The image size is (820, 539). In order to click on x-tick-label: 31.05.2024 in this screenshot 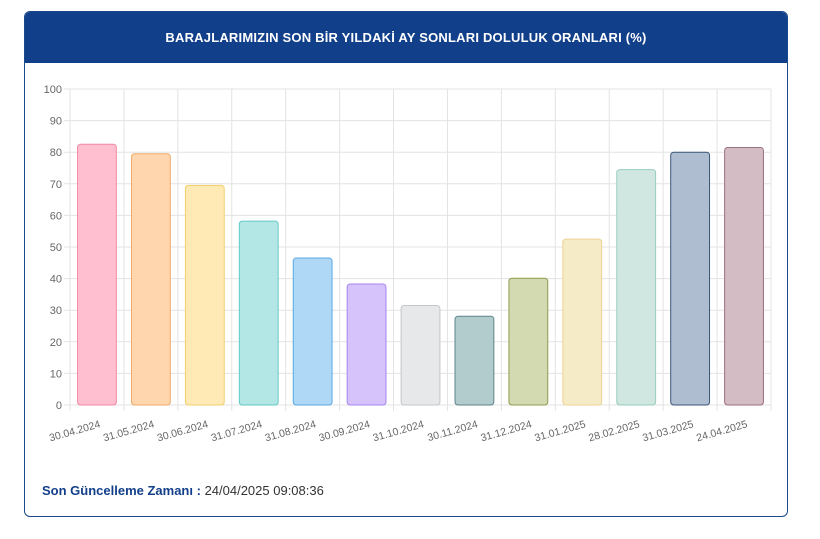, I will do `click(129, 430)`.